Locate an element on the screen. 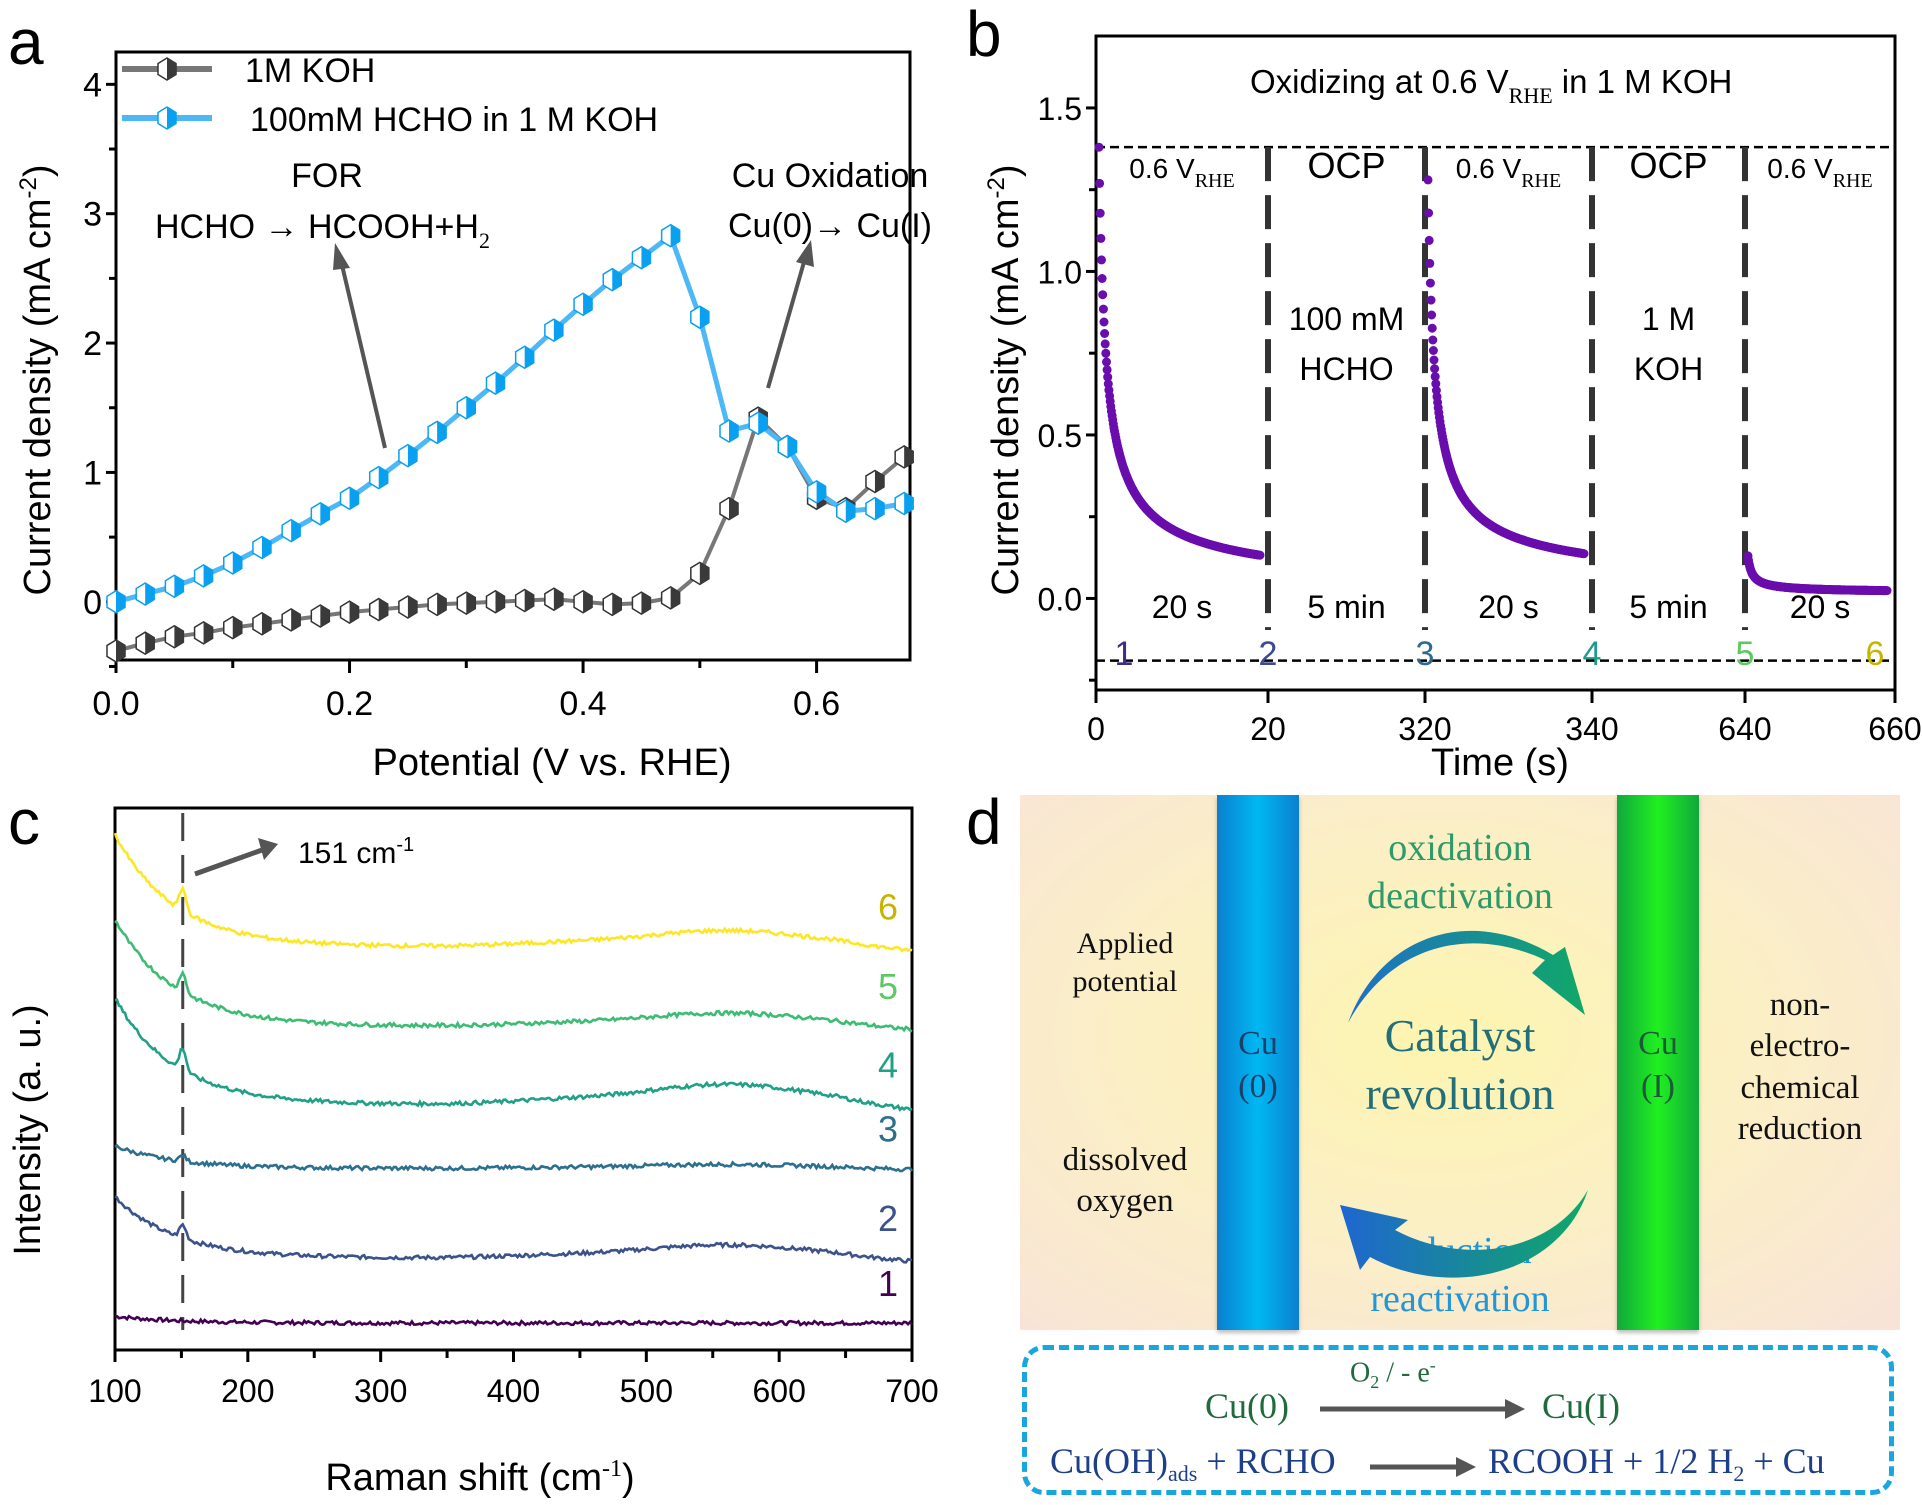 This screenshot has width=1922, height=1505. a-legend-marker-koh-fill is located at coordinates (171, 69).